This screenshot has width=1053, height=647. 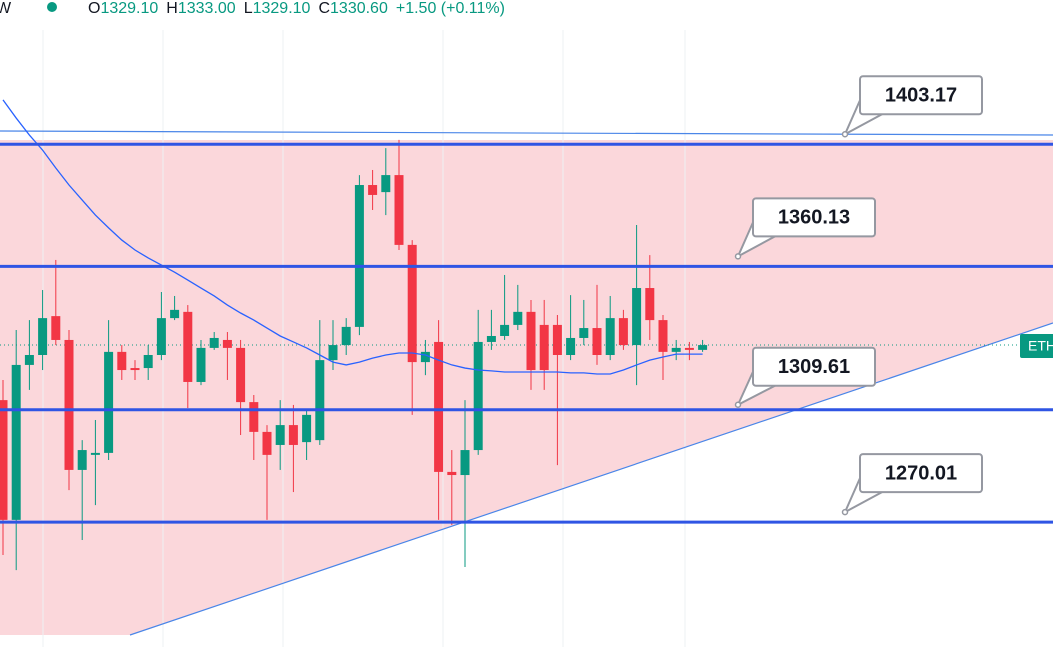 What do you see at coordinates (450, 8) in the screenshot?
I see `change: +1.50 (+0.11%)` at bounding box center [450, 8].